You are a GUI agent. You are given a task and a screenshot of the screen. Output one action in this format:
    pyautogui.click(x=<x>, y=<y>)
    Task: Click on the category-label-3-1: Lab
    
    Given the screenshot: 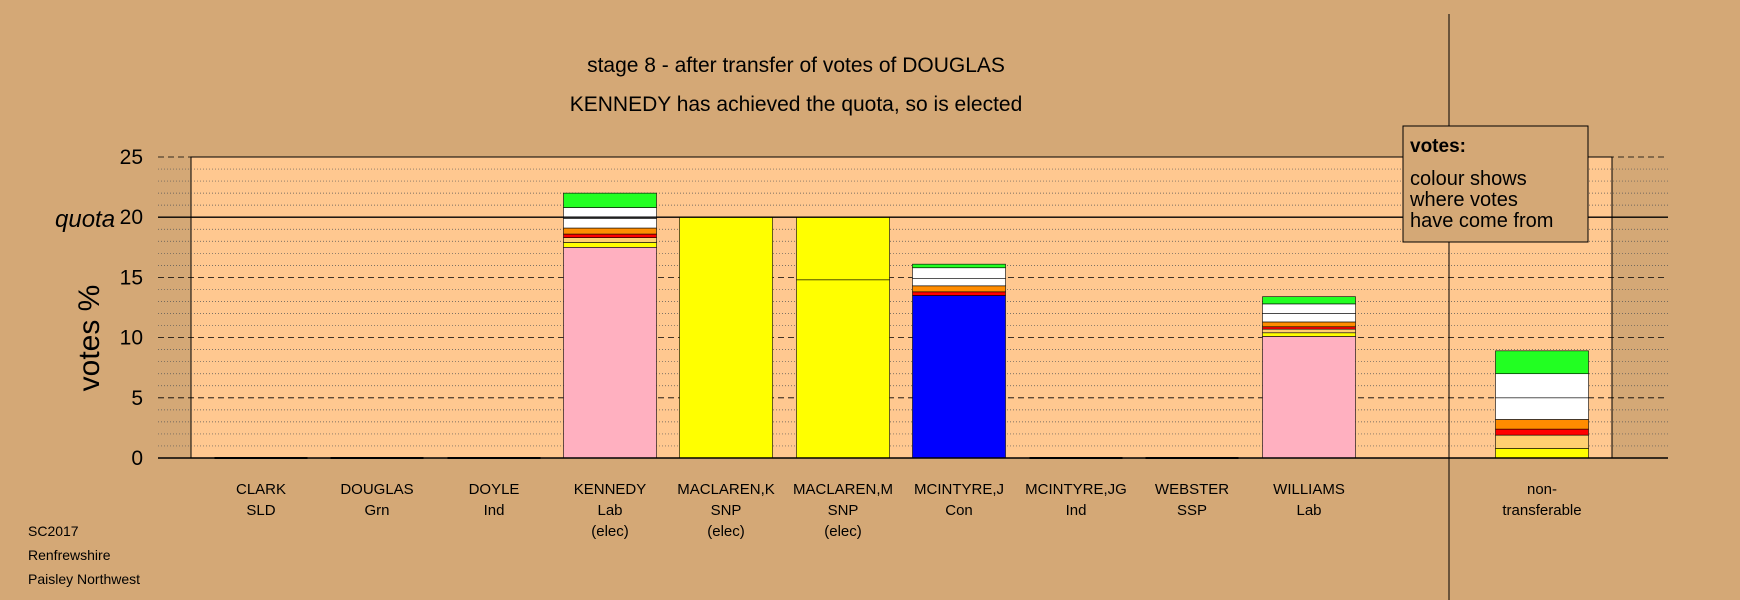 What is the action you would take?
    pyautogui.click(x=609, y=510)
    